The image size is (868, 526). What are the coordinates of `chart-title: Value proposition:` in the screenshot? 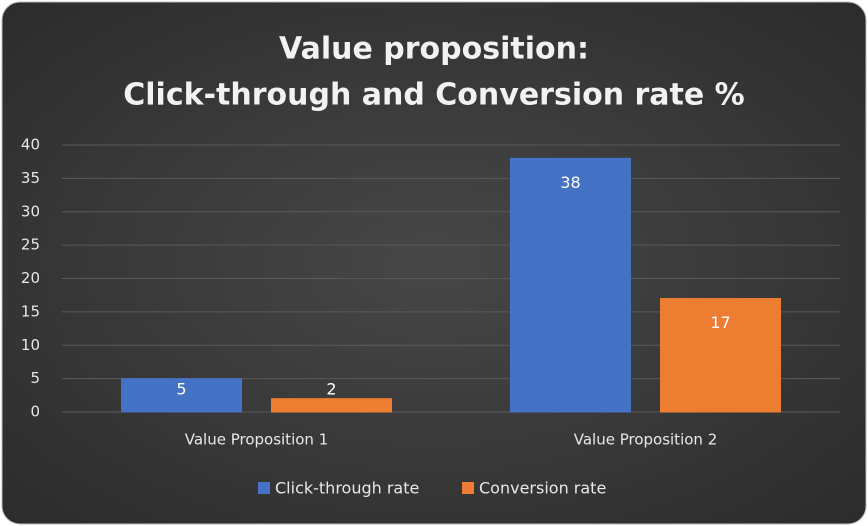 It's located at (434, 49).